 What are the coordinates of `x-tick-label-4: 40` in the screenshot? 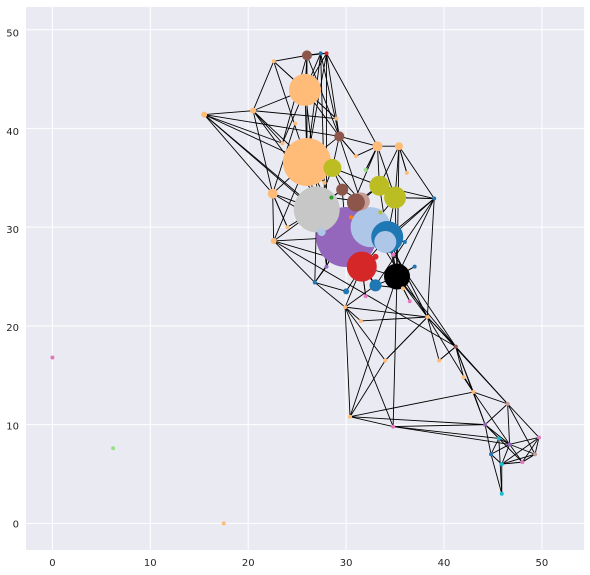 It's located at (444, 563).